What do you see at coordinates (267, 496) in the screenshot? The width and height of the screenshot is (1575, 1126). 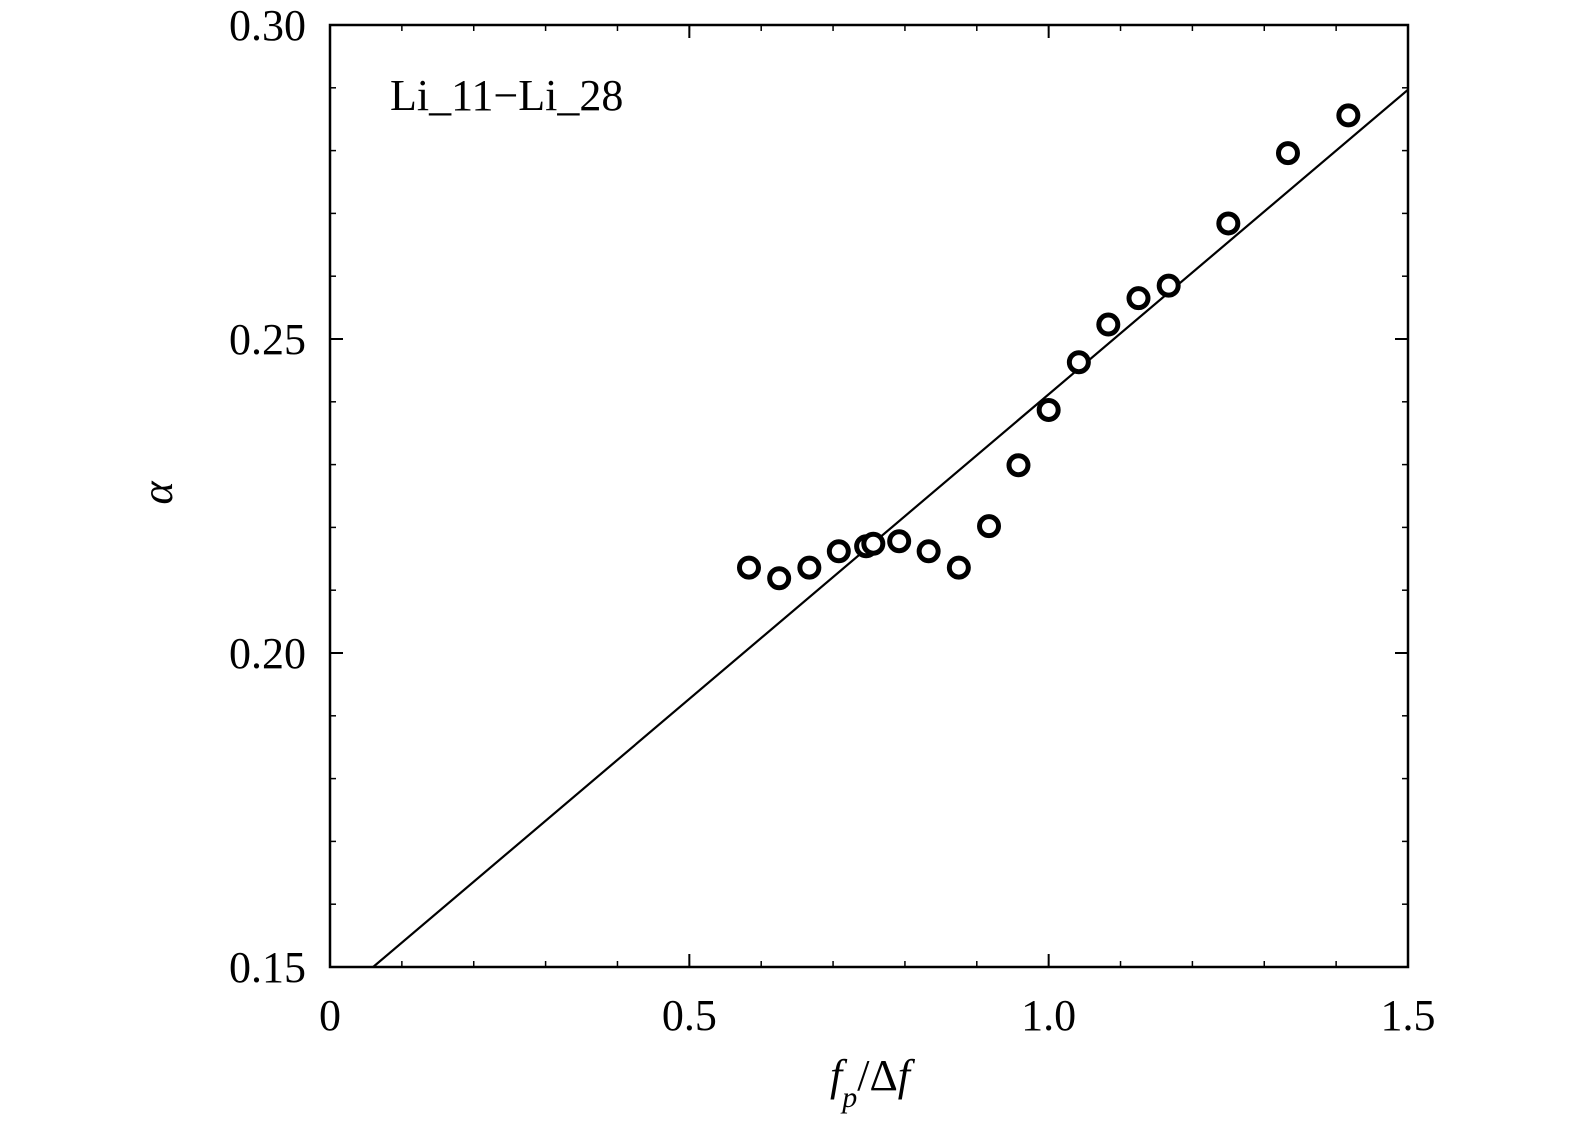 I see `y-tick-labels: 0.15 0.20 0.25 0.30` at bounding box center [267, 496].